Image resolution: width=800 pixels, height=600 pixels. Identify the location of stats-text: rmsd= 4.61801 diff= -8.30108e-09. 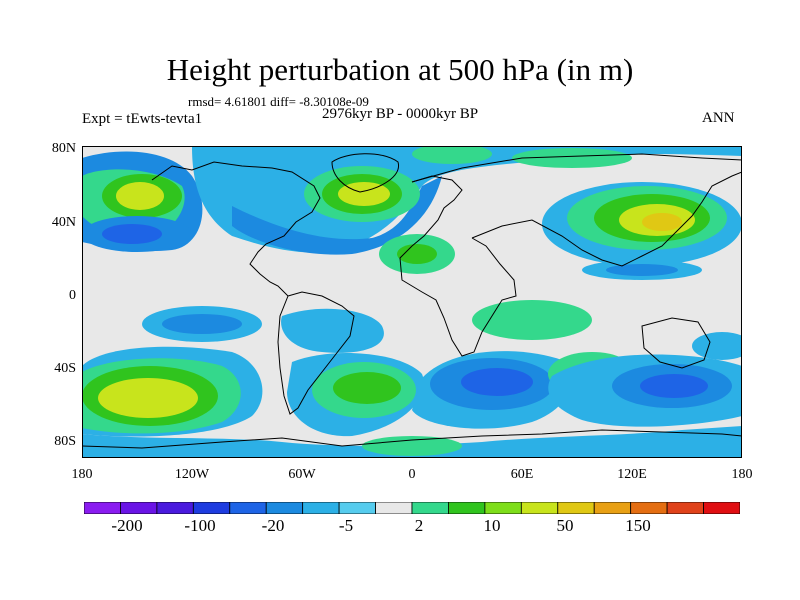
(278, 101).